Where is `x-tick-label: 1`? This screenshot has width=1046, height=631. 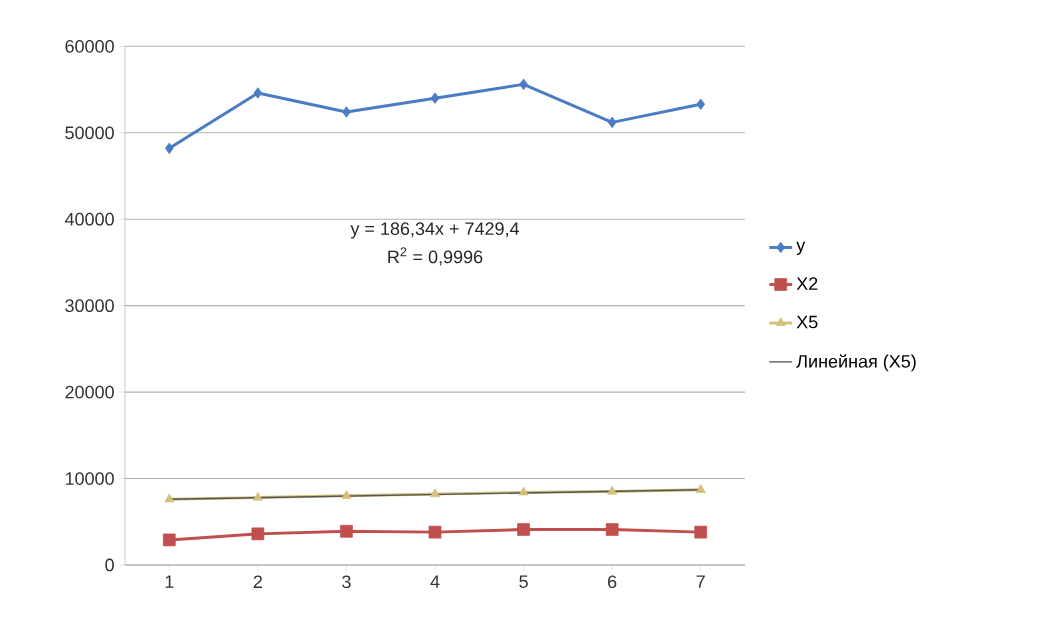 x-tick-label: 1 is located at coordinates (169, 581).